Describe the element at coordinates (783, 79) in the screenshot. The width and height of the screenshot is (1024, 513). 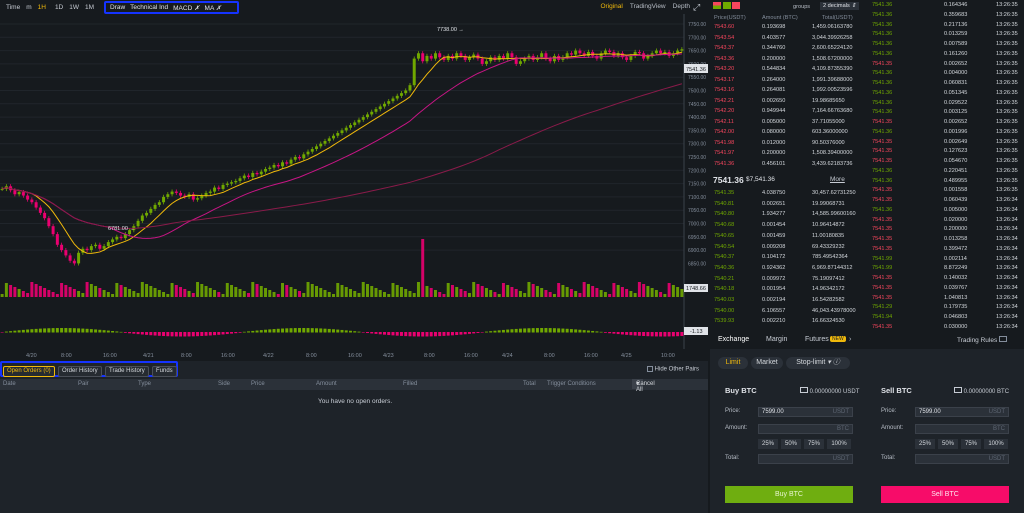
I see `ask-row: 7543.17 0.264000 1,991.39688000` at that location.